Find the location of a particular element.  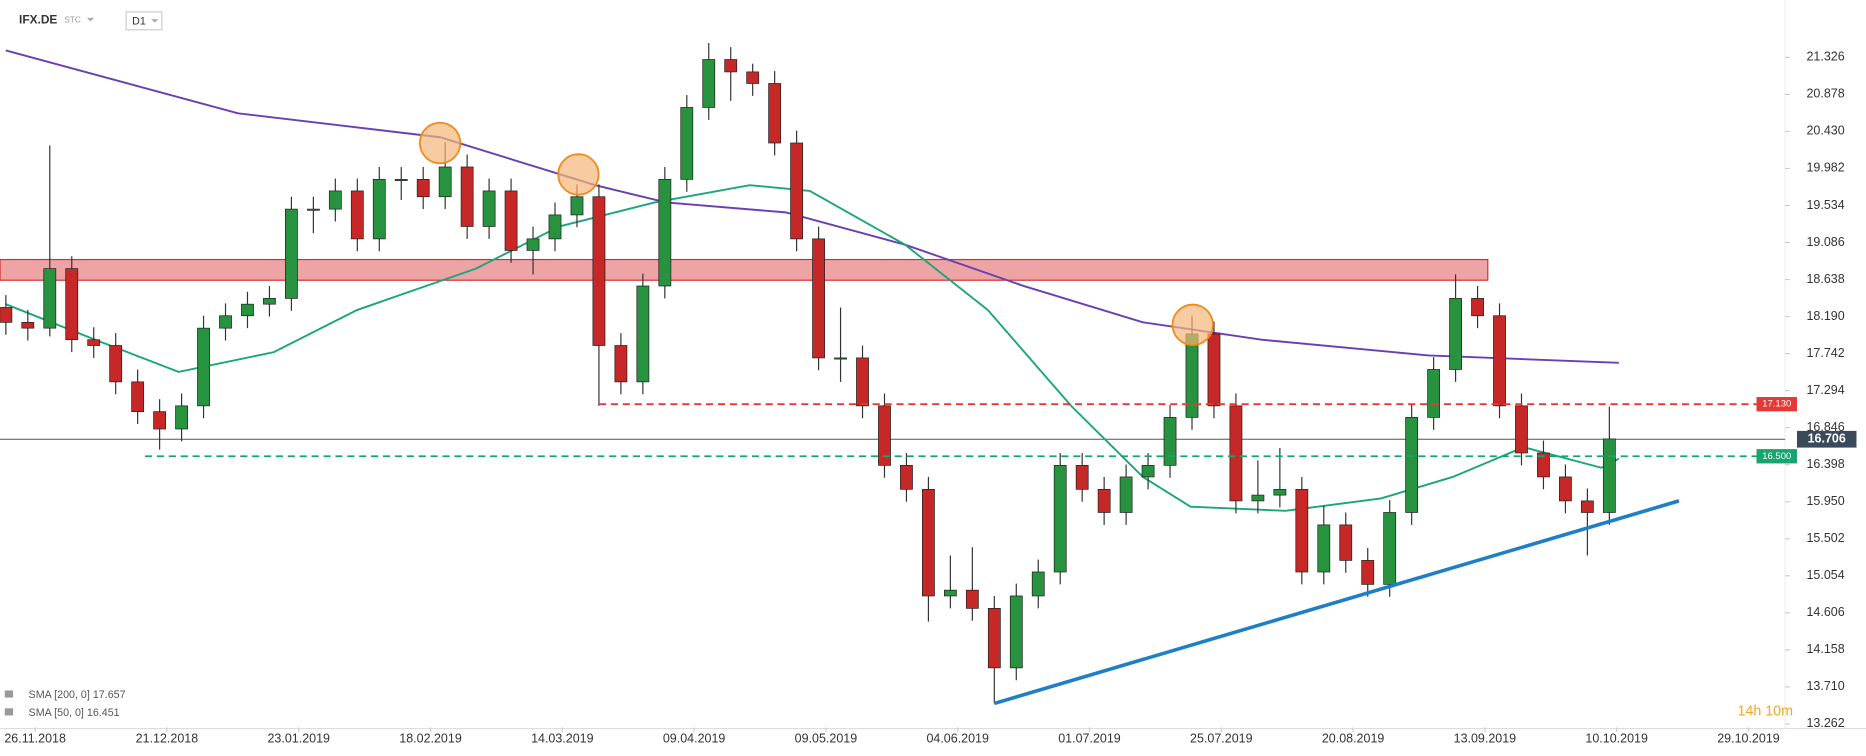

y-tick-label: 21.326 is located at coordinates (1825, 57).